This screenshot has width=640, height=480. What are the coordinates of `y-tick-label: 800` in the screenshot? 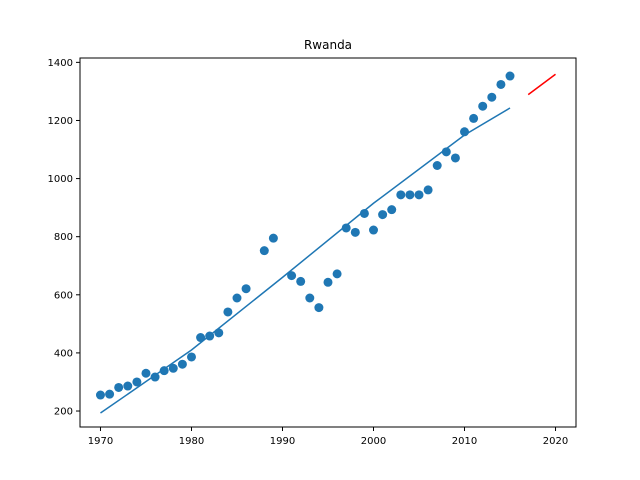 It's located at (63, 237).